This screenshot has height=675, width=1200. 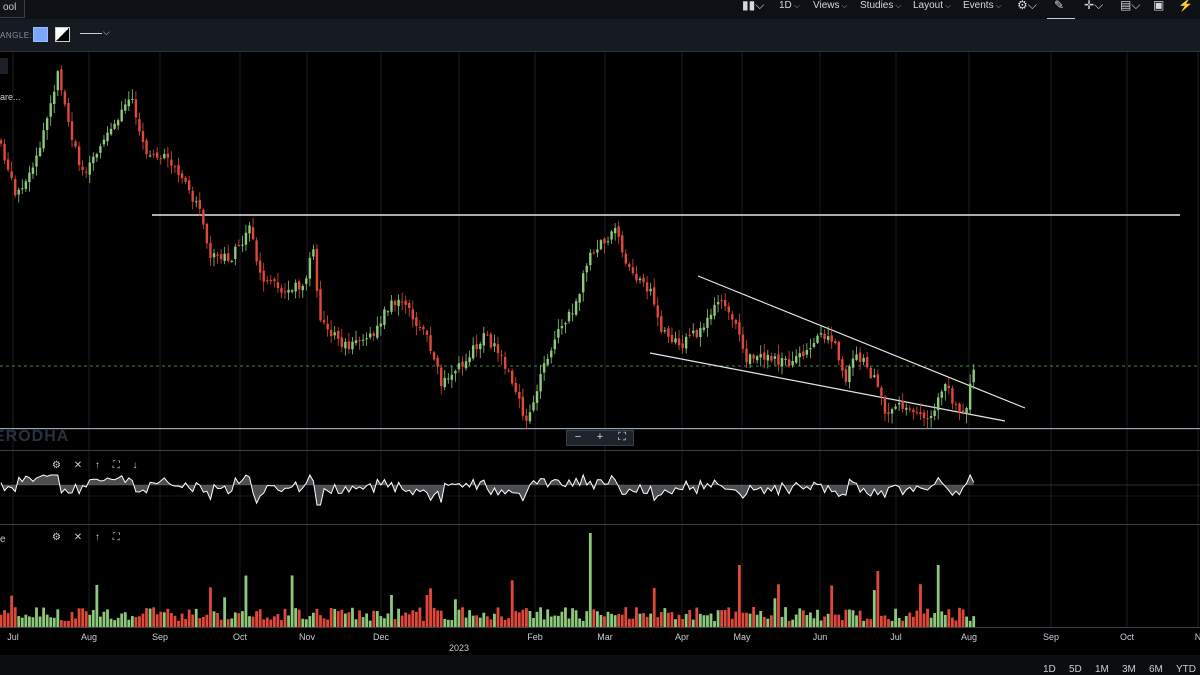 What do you see at coordinates (578, 437) in the screenshot?
I see `zoom-out-button: −` at bounding box center [578, 437].